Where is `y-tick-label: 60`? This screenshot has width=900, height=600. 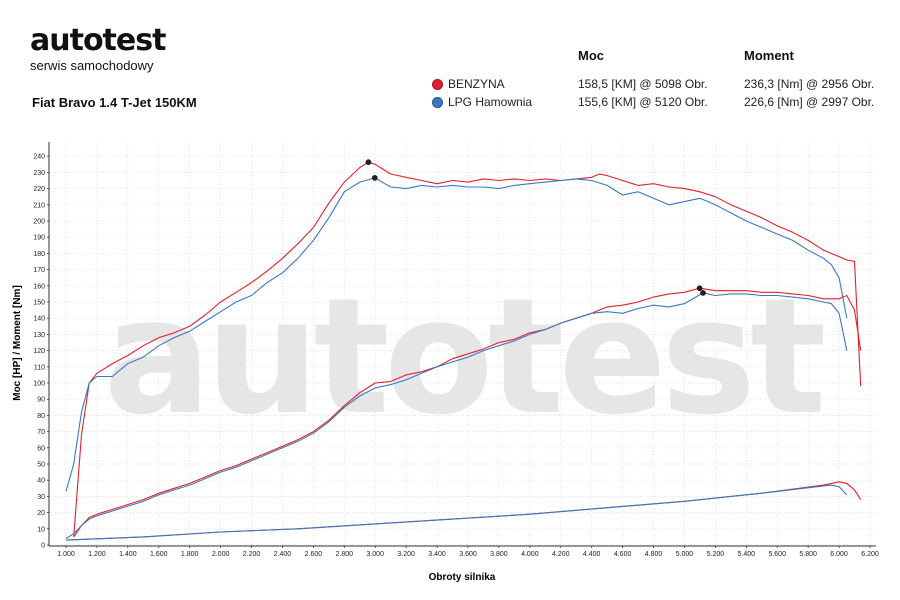 y-tick-label: 60 is located at coordinates (41, 448).